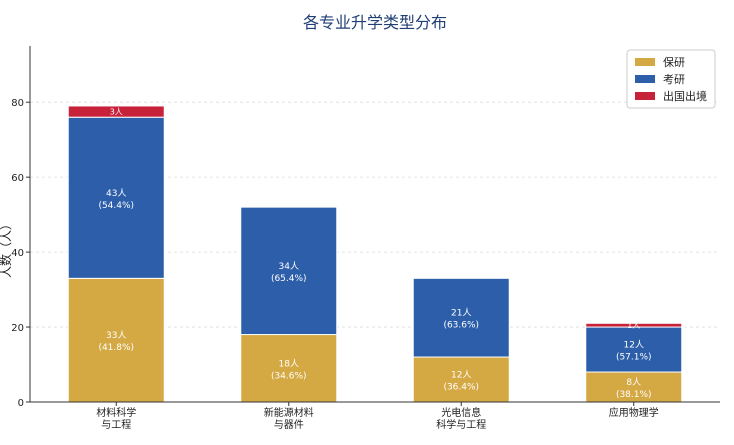 This screenshot has height=445, width=734. Describe the element at coordinates (289, 376) in the screenshot. I see `bar-pct-label-2-series-1: (34.6%)` at that location.